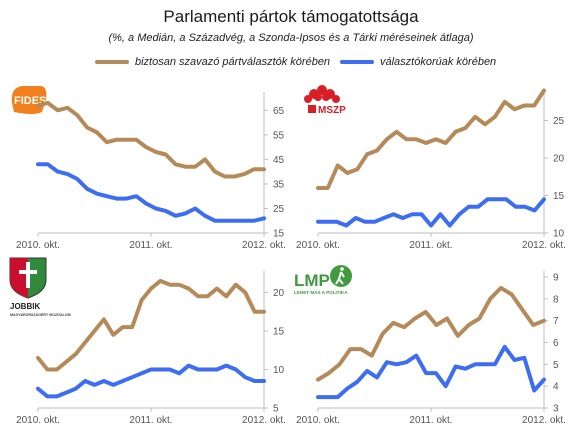  I want to click on x-tick-label-jobbik-0: 2010. okt., so click(38, 420).